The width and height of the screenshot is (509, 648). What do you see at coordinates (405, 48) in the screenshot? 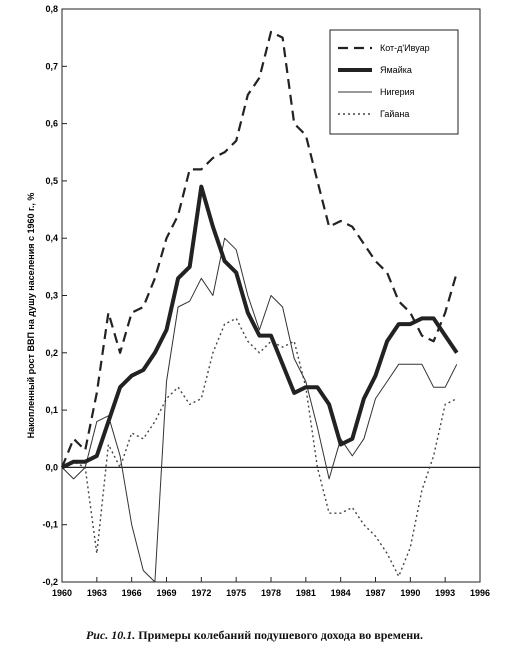
I see `legend-label-1: Кот-д'Ивуар` at bounding box center [405, 48].